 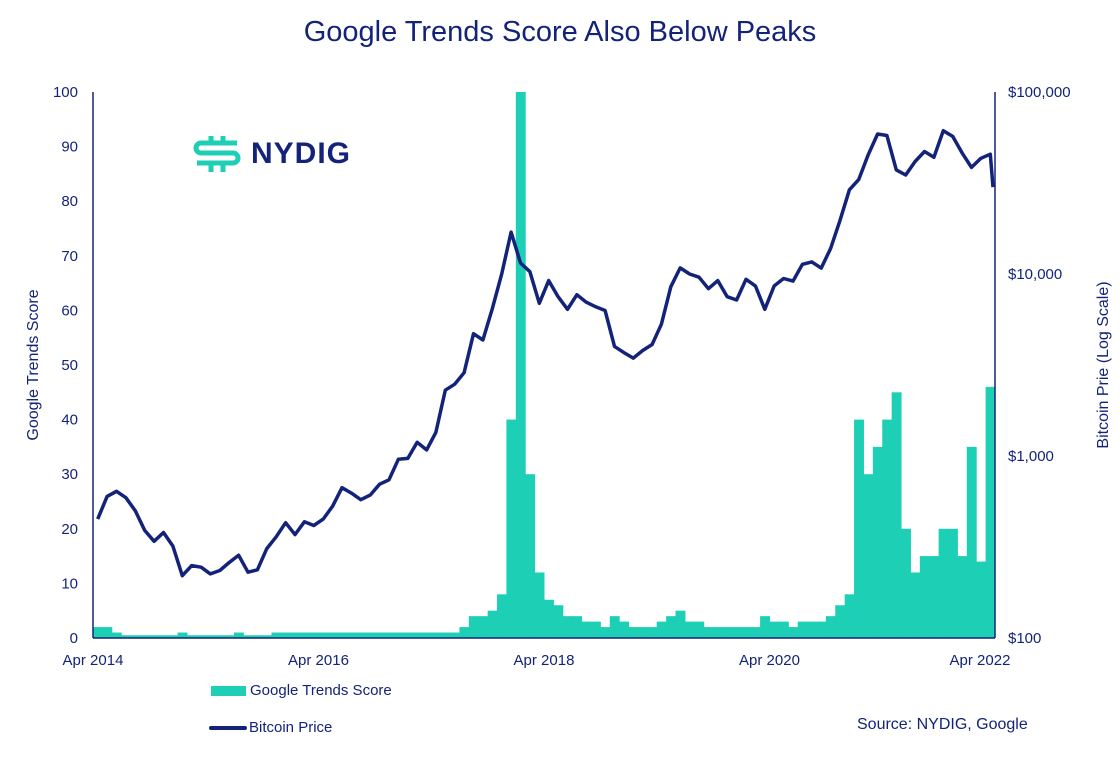 What do you see at coordinates (69, 474) in the screenshot?
I see `left-tick-label: 30` at bounding box center [69, 474].